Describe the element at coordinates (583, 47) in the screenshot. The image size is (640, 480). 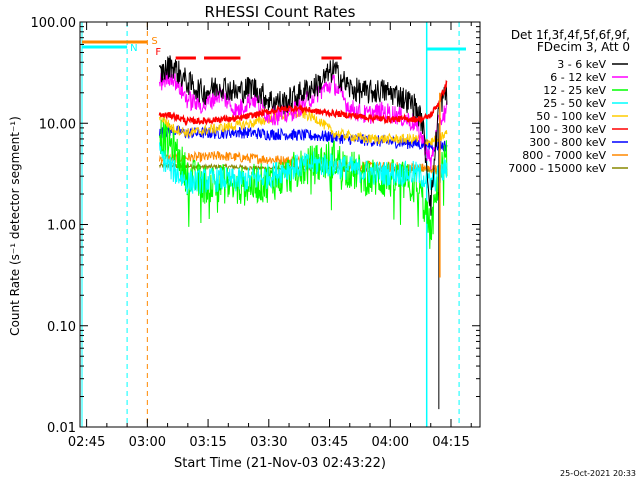
I see `legend-header-line-2: FDecim 3, Att 0` at that location.